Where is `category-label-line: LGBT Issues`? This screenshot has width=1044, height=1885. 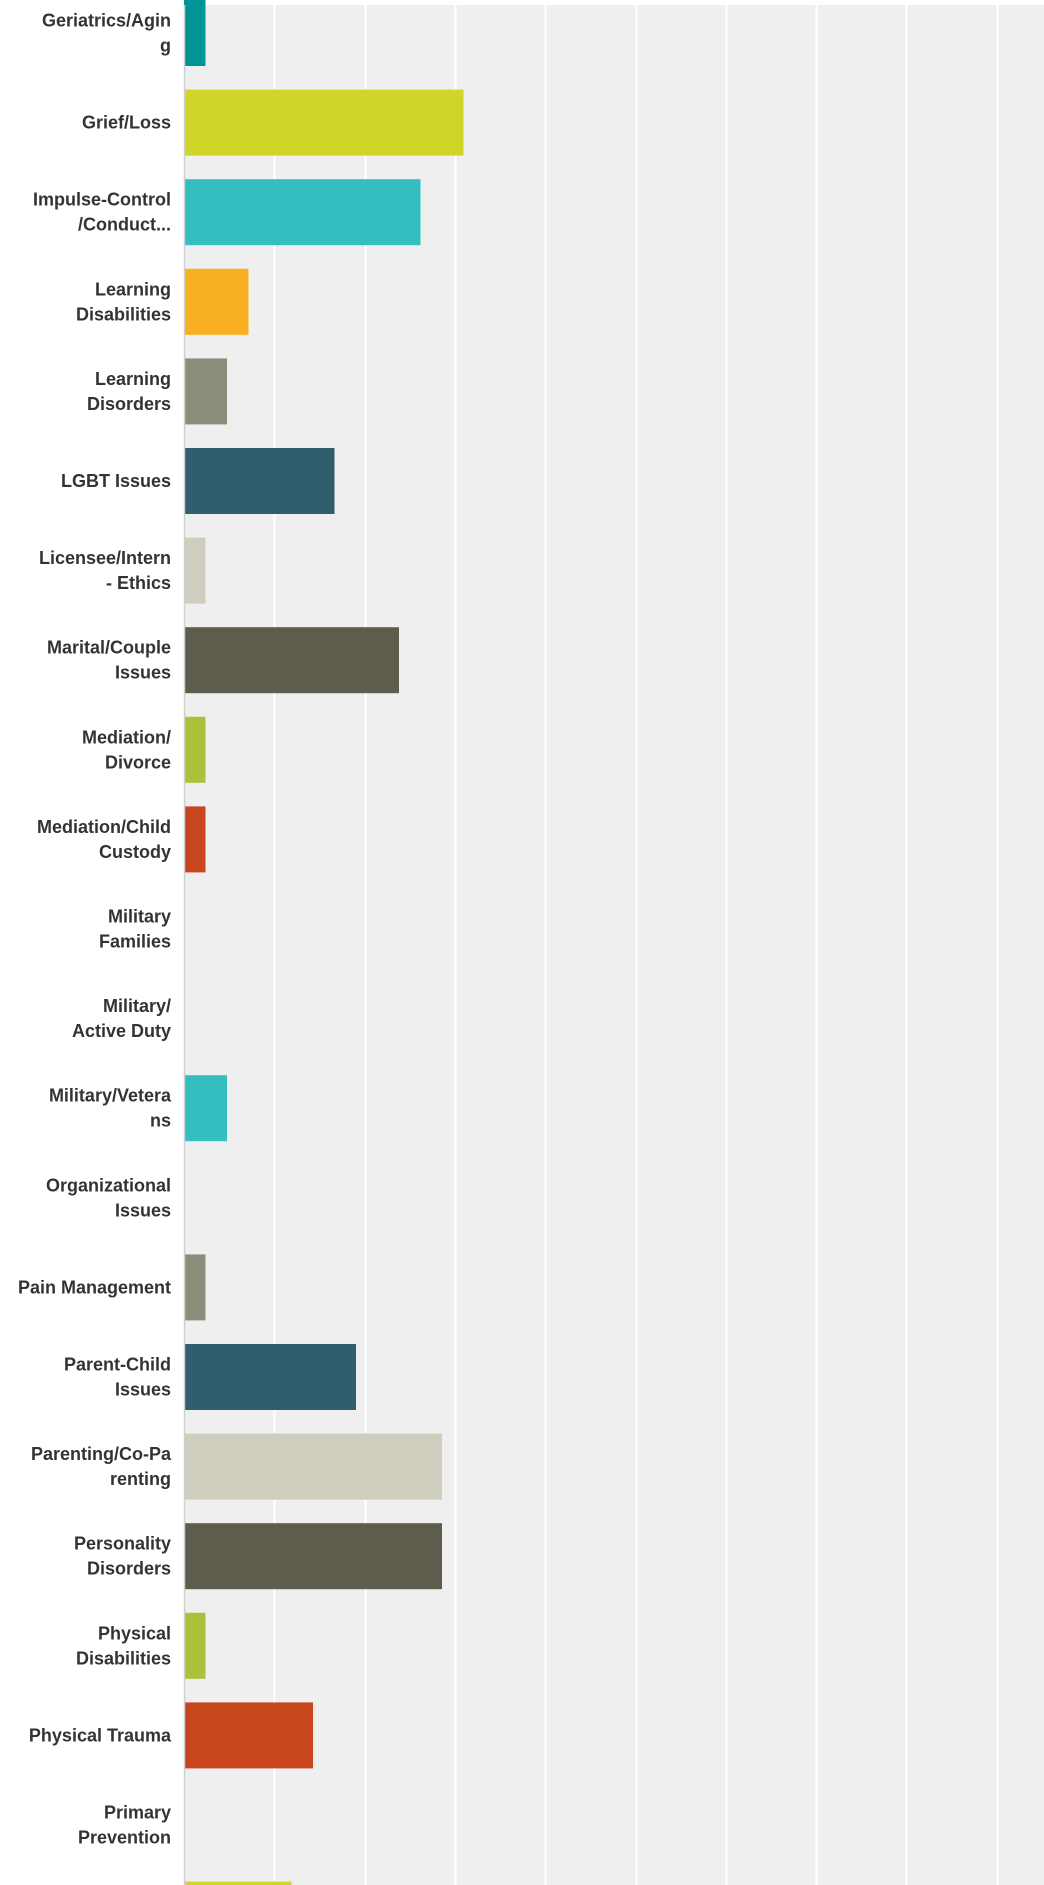
category-label-line: LGBT Issues is located at coordinates (116, 481).